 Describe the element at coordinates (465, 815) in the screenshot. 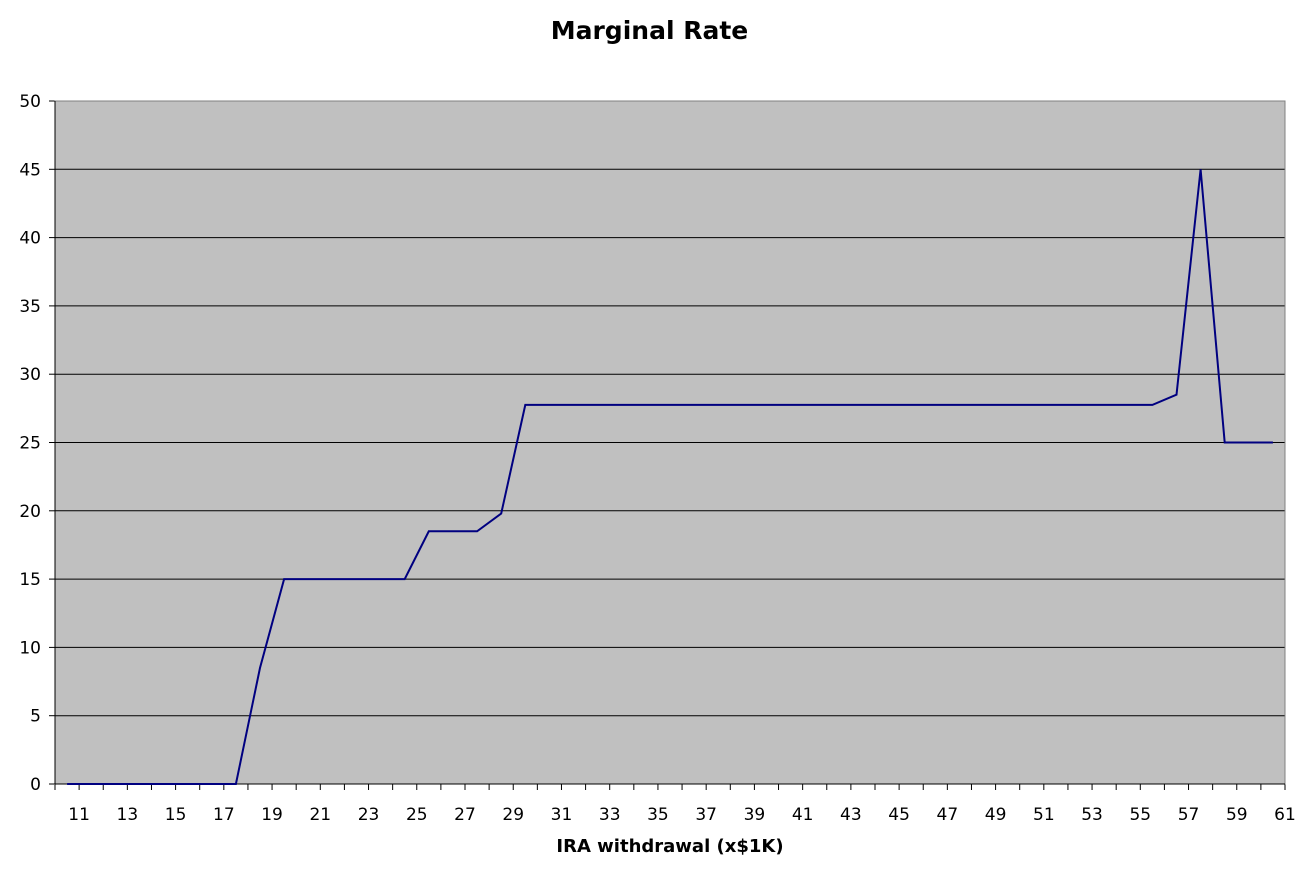

I see `x-tick-label: 27` at that location.